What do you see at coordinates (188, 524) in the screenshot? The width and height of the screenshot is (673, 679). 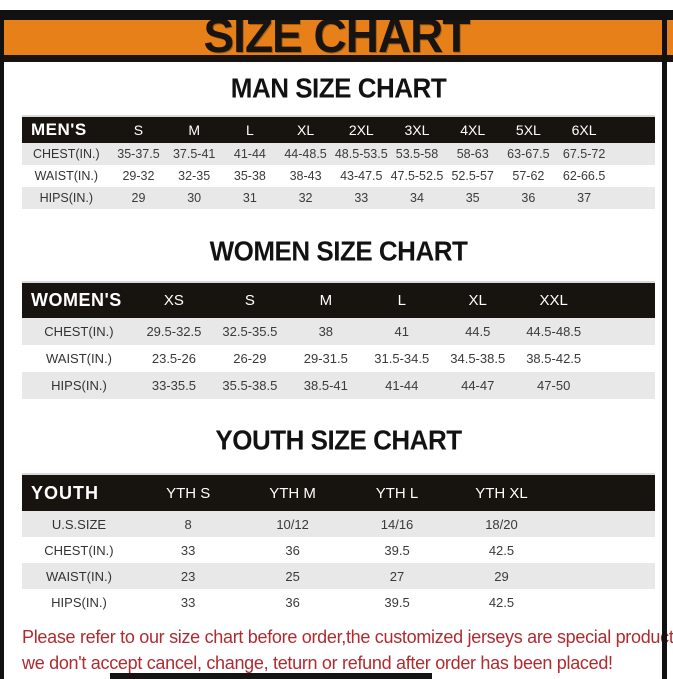 I see `measurement-value-cell: 8` at bounding box center [188, 524].